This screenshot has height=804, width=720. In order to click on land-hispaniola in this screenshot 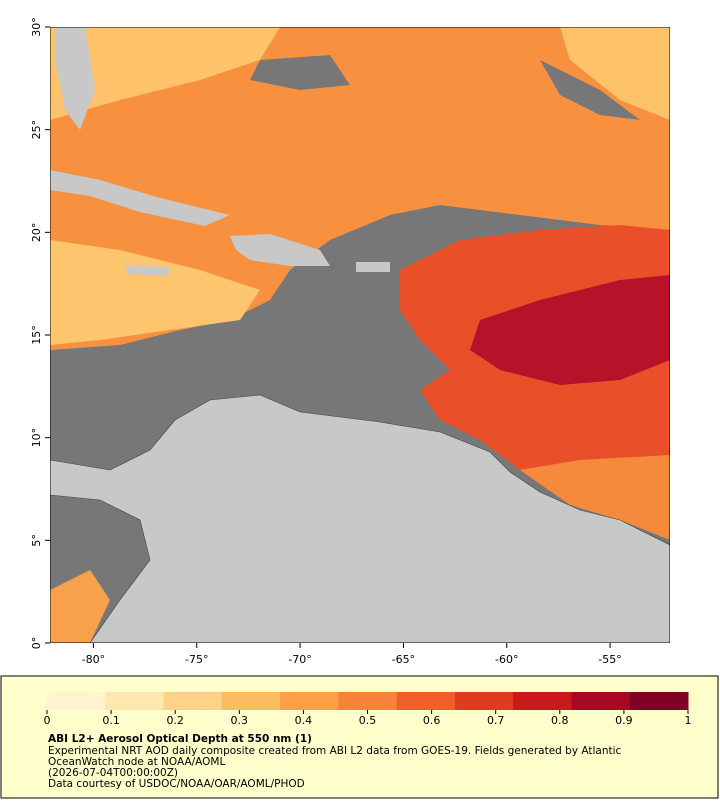, I will do `click(280, 250)`.